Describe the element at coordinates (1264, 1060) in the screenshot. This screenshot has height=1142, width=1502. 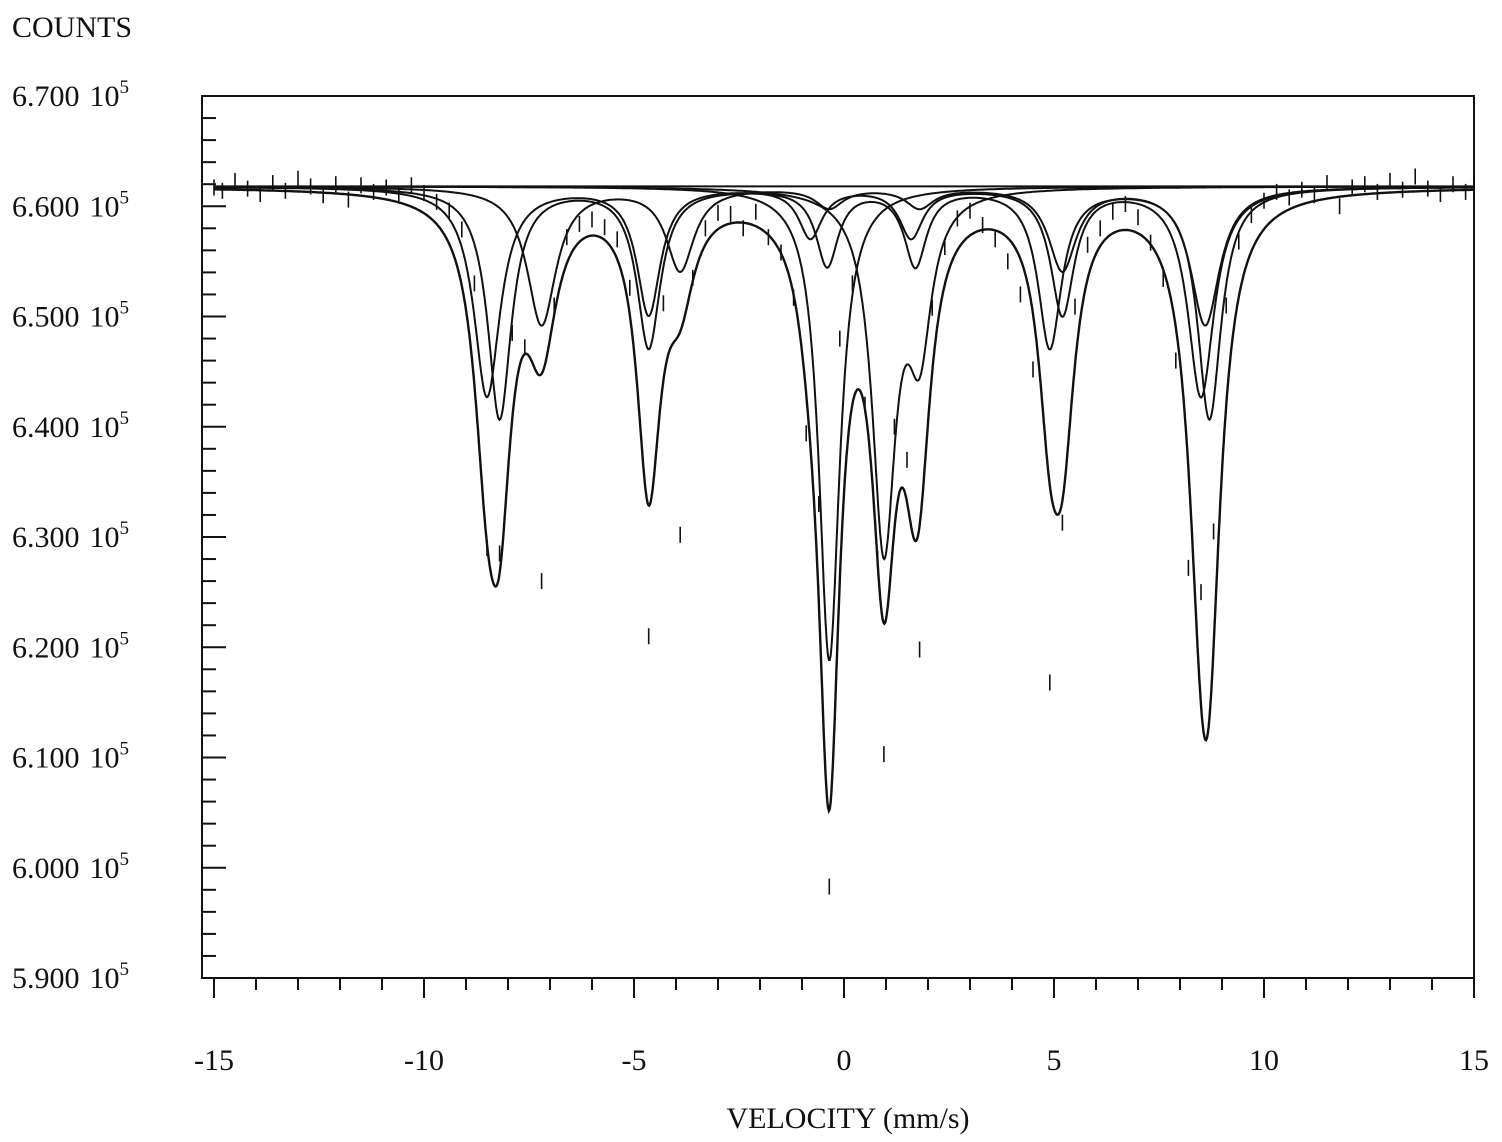
I see `x-tick-label: 10` at that location.